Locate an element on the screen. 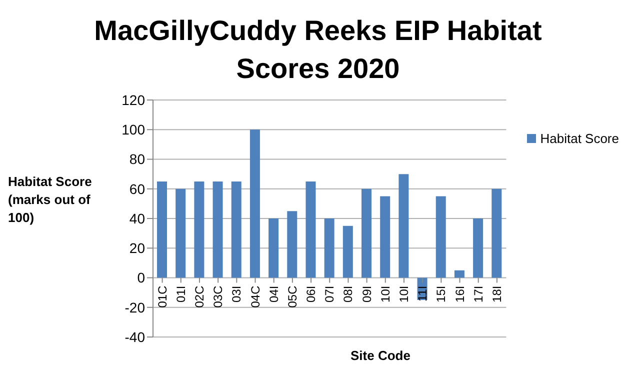  x-tick-label: 07I is located at coordinates (329, 294).